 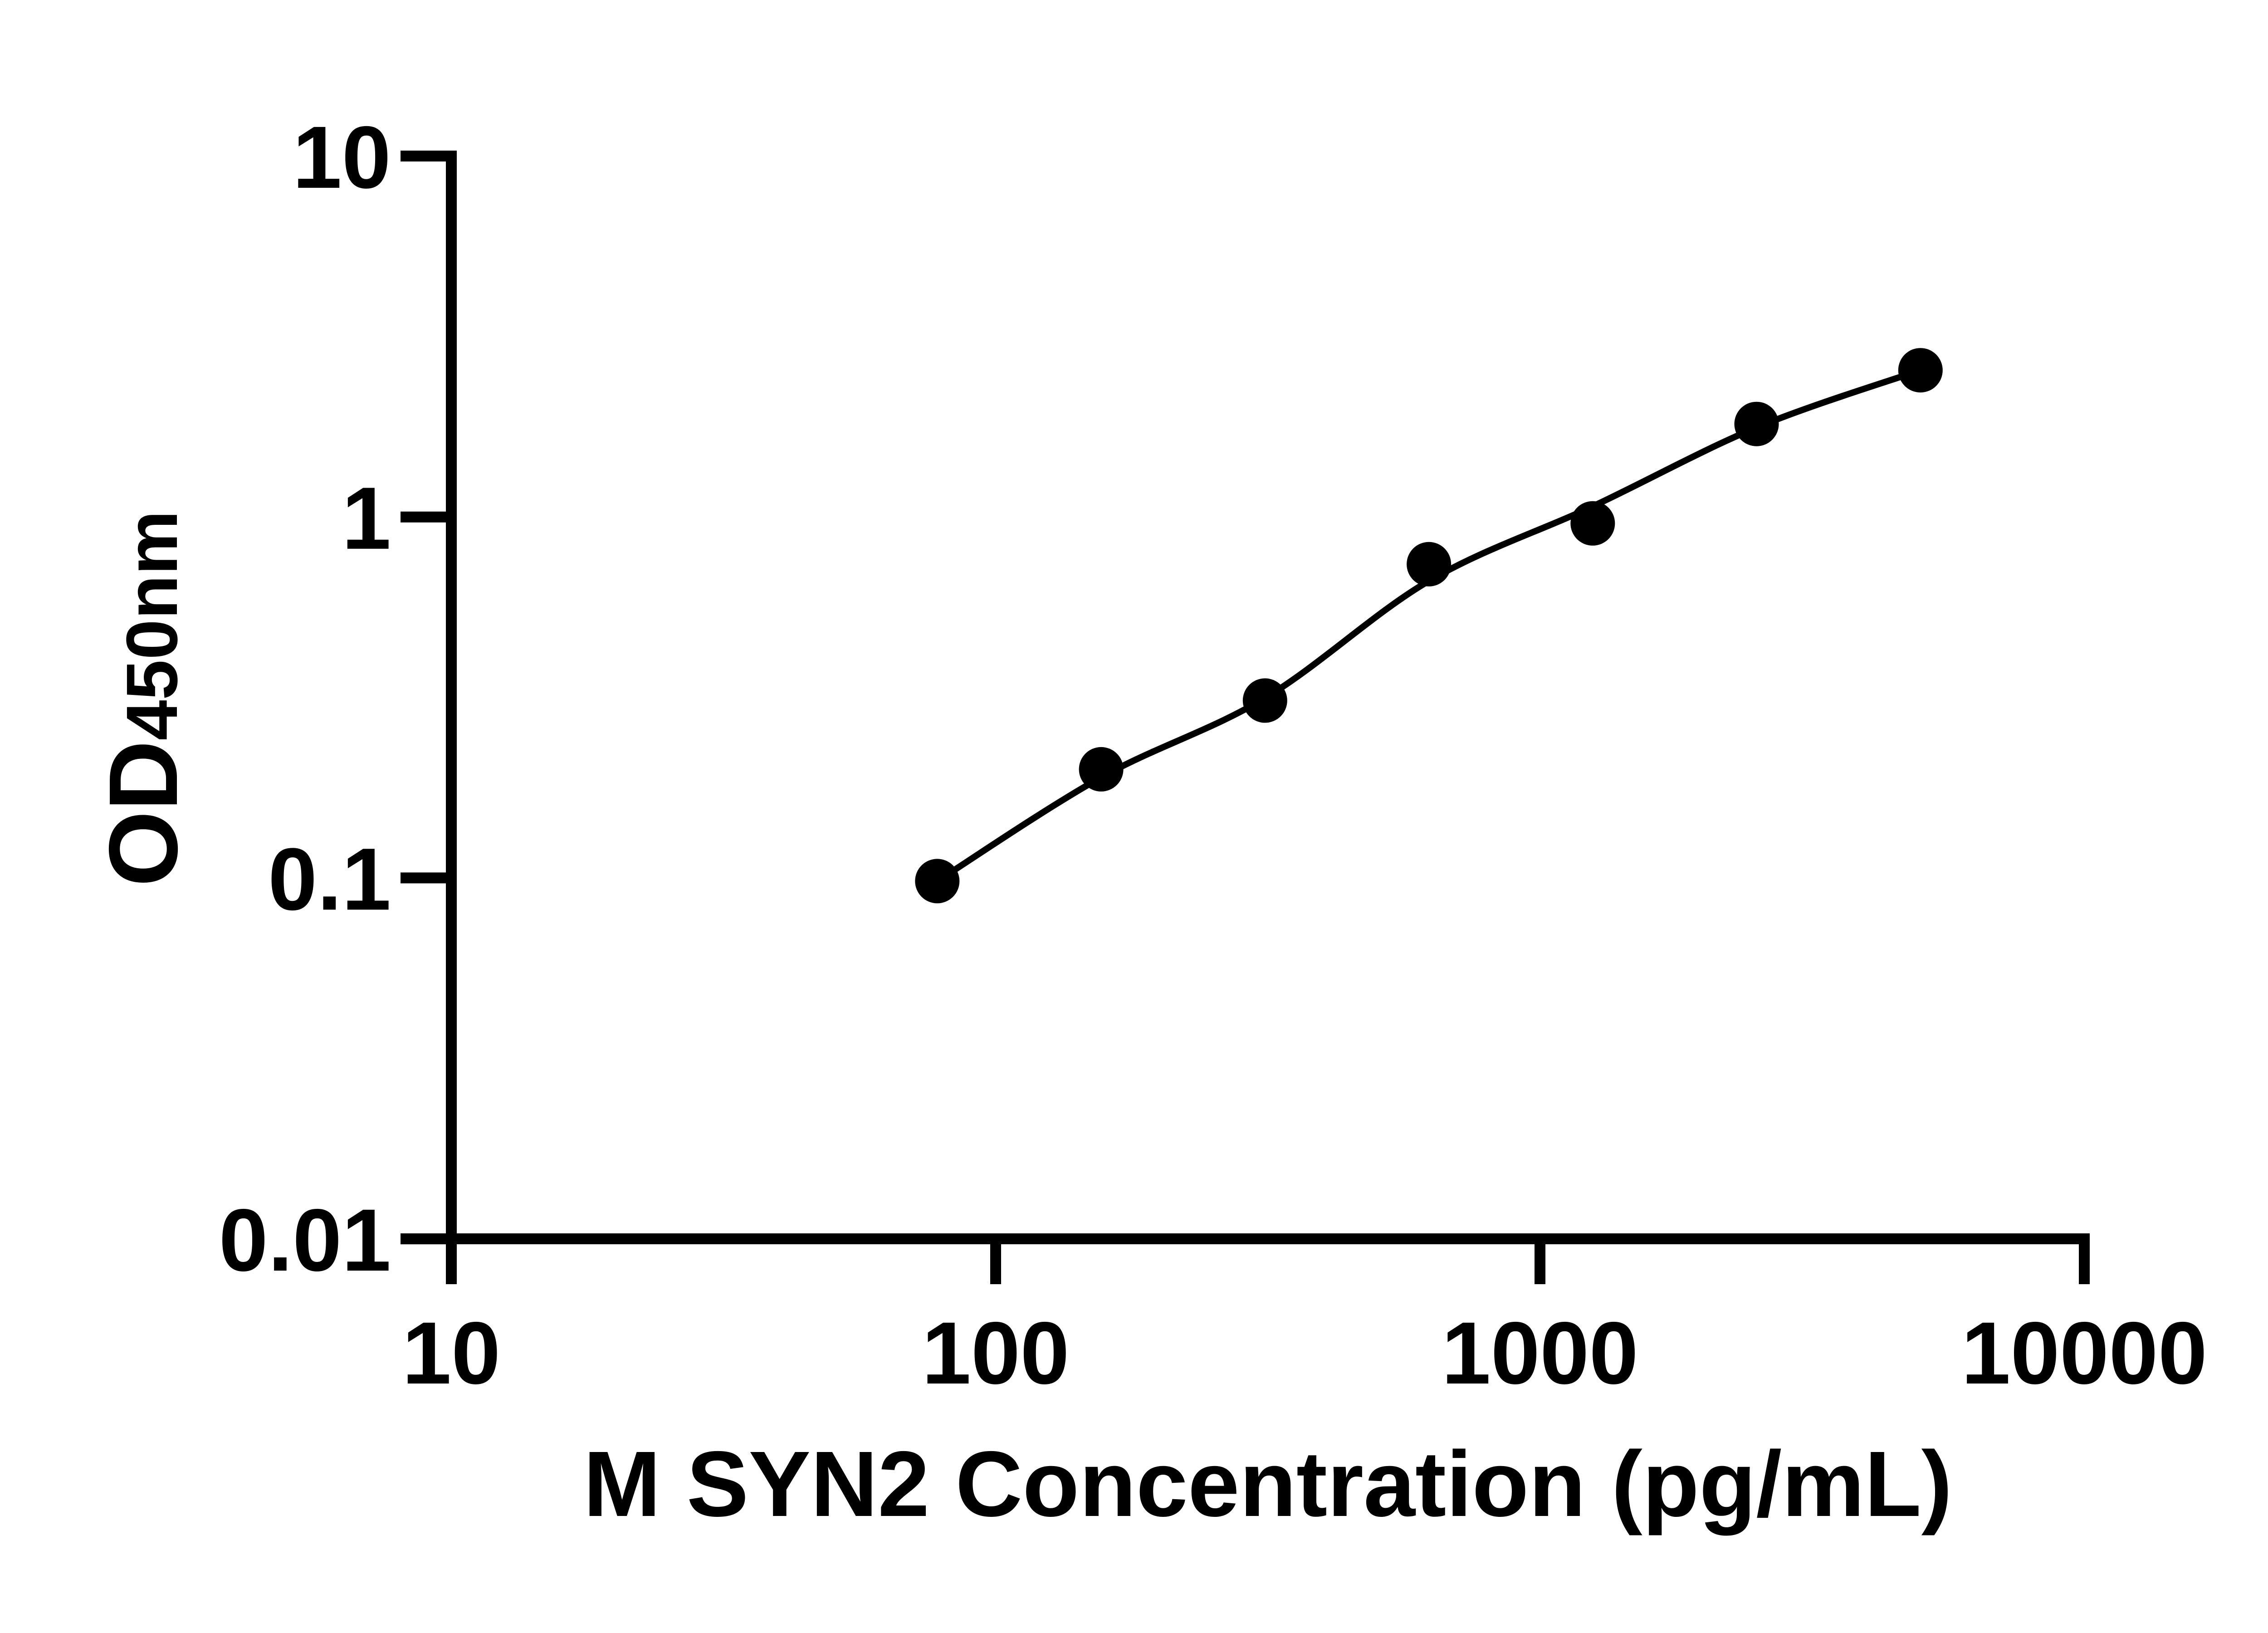 What do you see at coordinates (2084, 1353) in the screenshot?
I see `x-tick-label: 10000` at bounding box center [2084, 1353].